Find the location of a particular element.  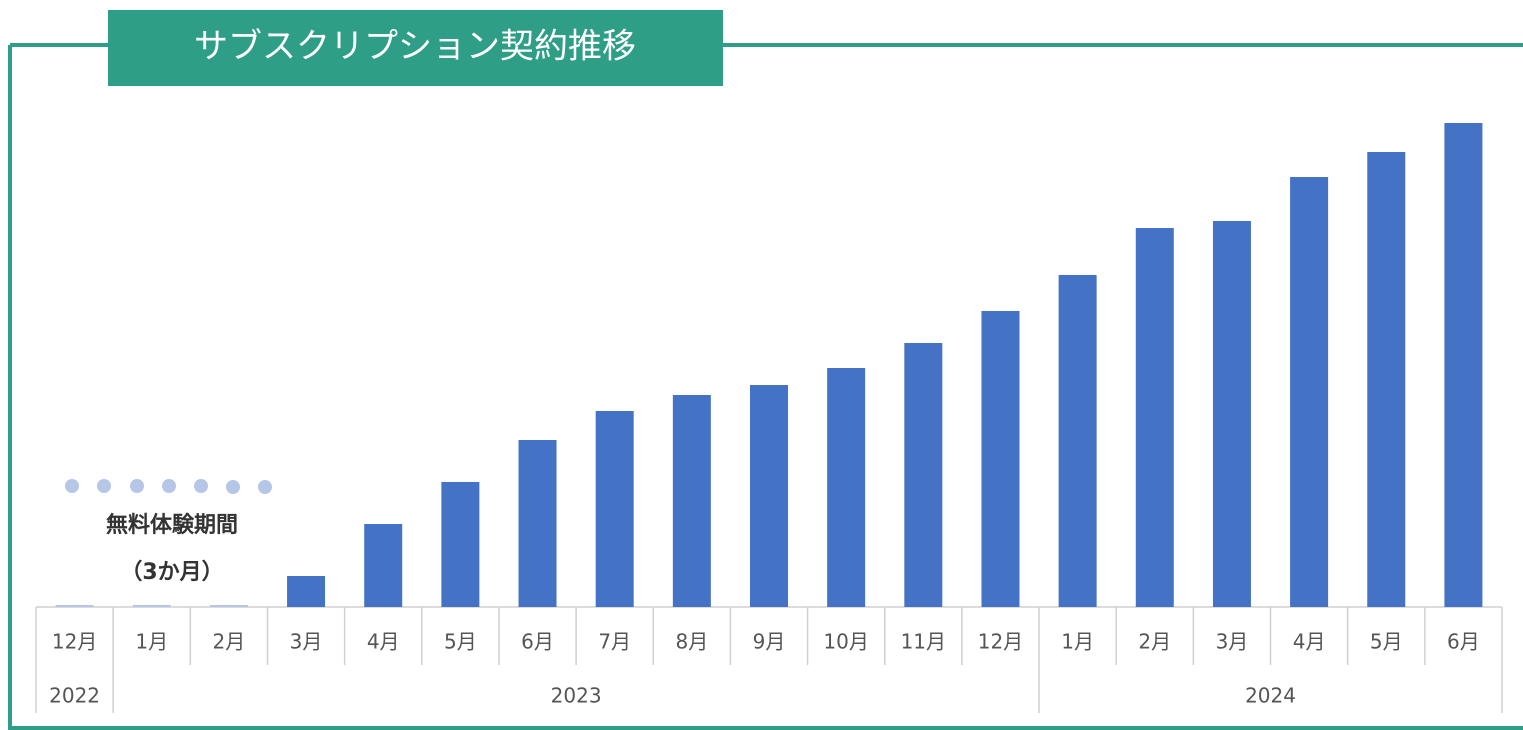

year-label: 2022 is located at coordinates (74, 696).